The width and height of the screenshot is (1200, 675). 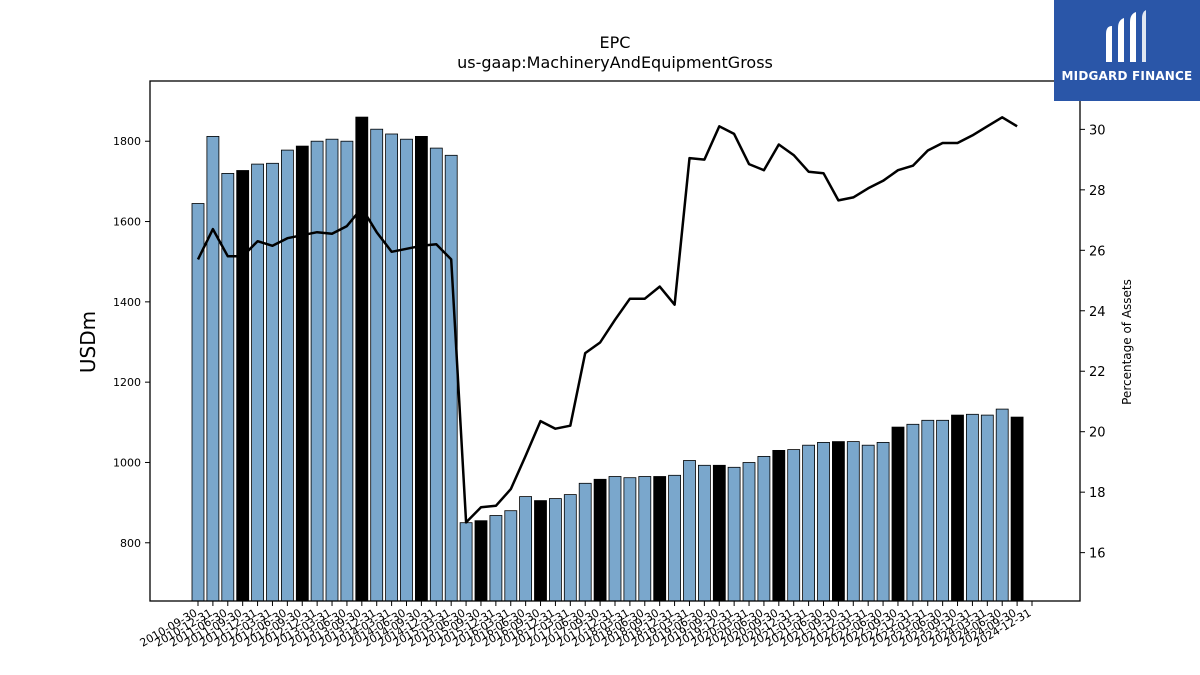 I want to click on midgard-m-icon, so click(x=1126, y=36).